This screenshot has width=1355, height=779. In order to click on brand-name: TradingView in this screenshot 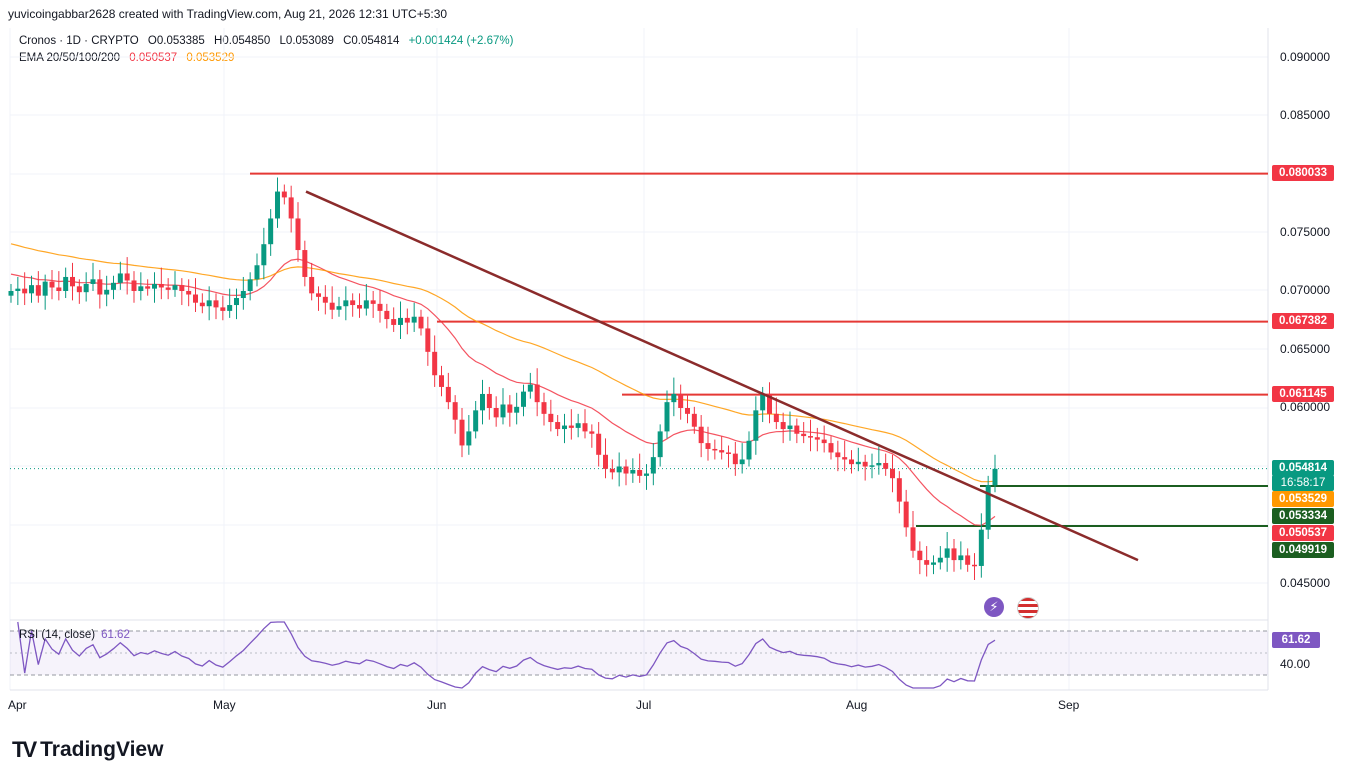, I will do `click(102, 749)`.